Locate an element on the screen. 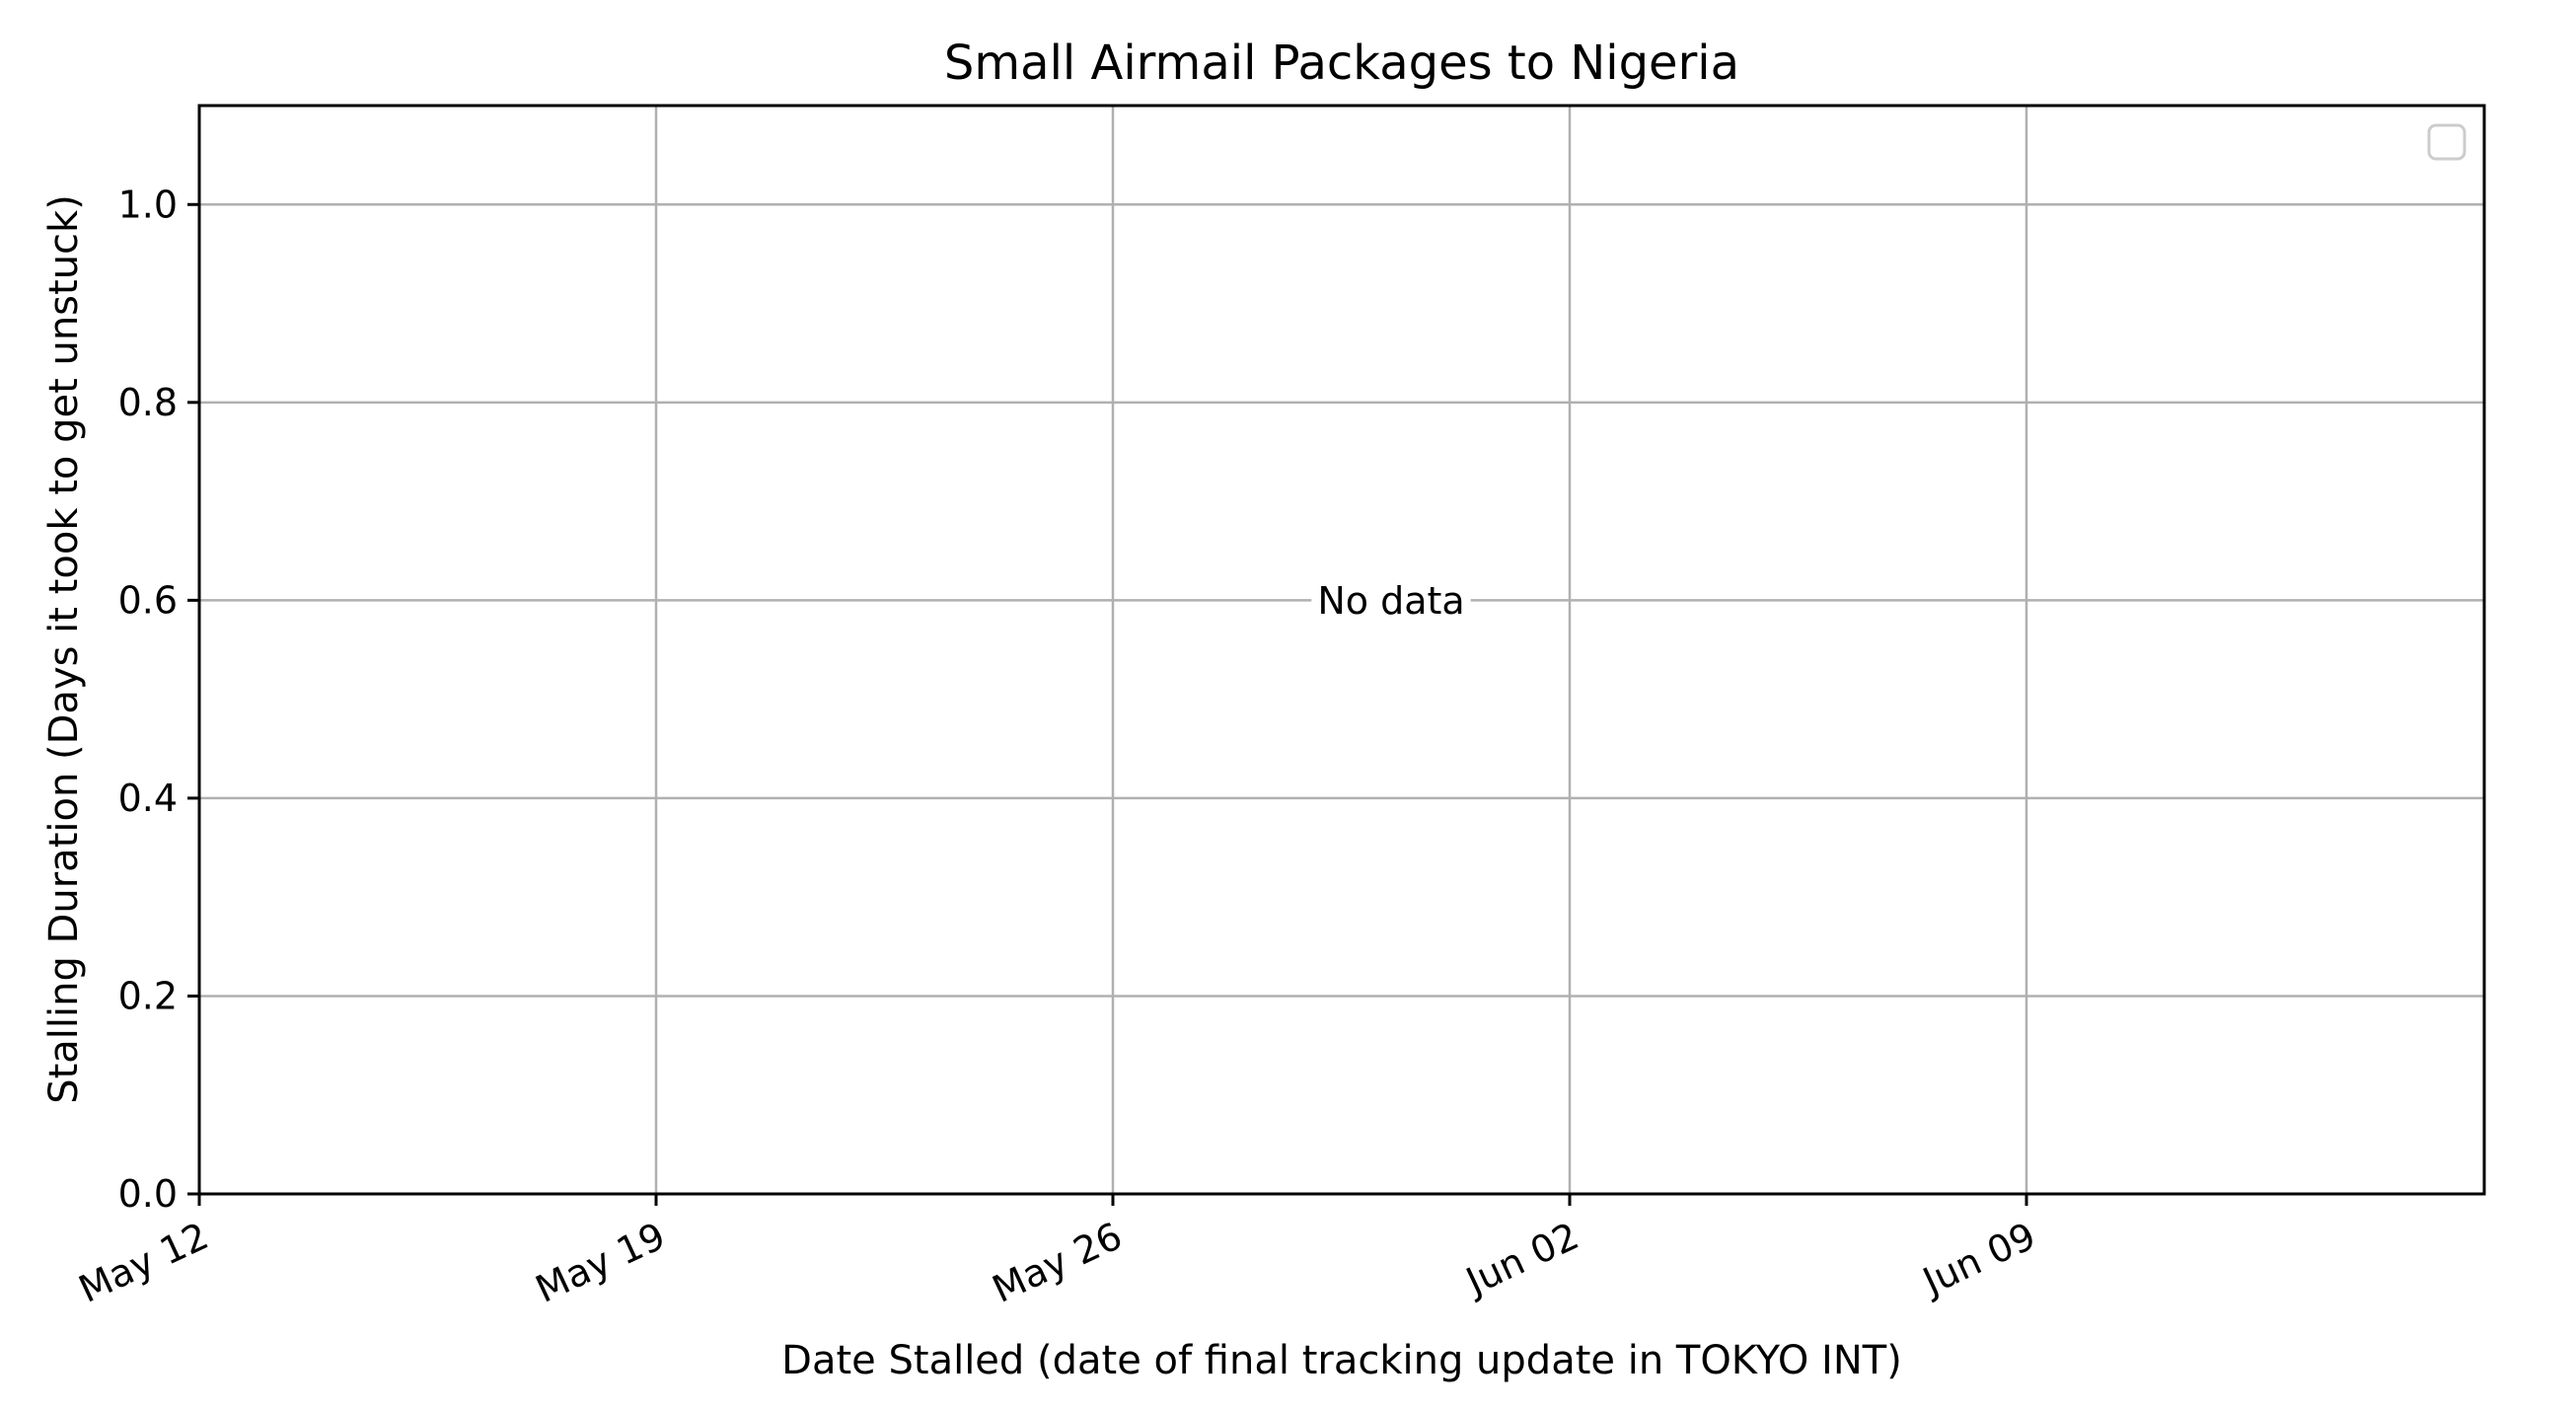 The image size is (2576, 1411). y-tick-label: 1.0 is located at coordinates (148, 205).